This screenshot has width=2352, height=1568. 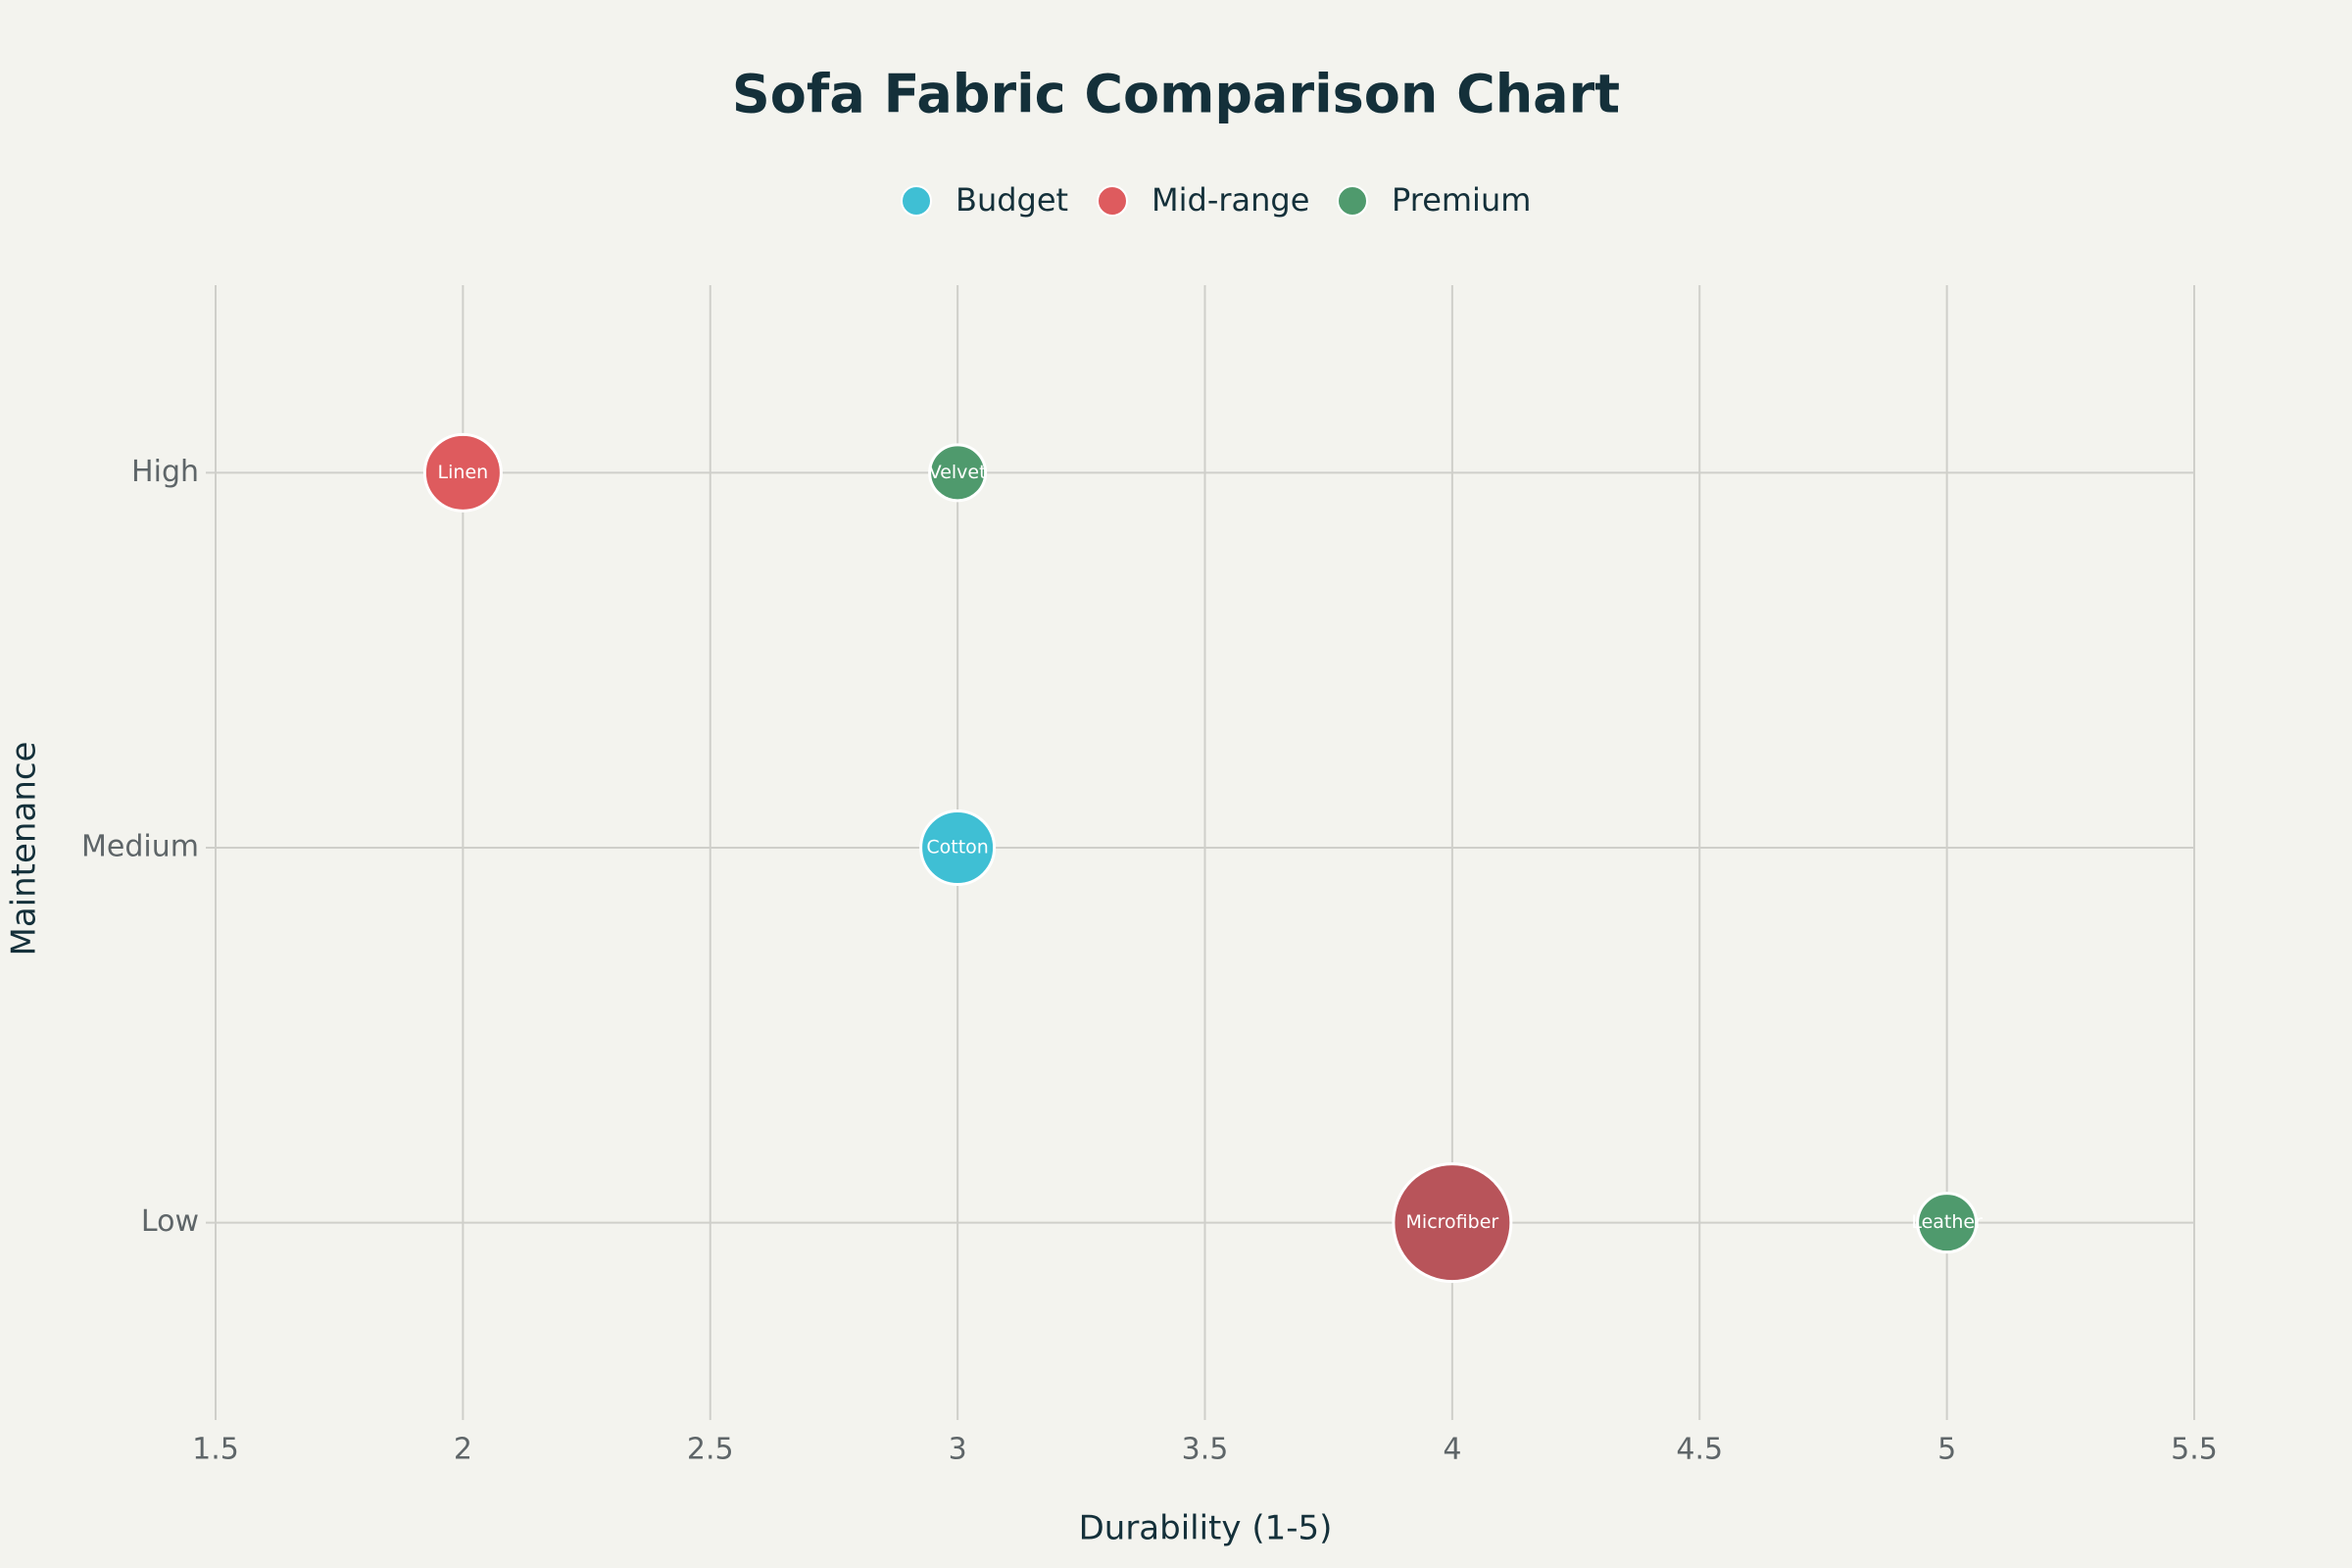 I want to click on x-tick-label: 2, so click(x=463, y=1450).